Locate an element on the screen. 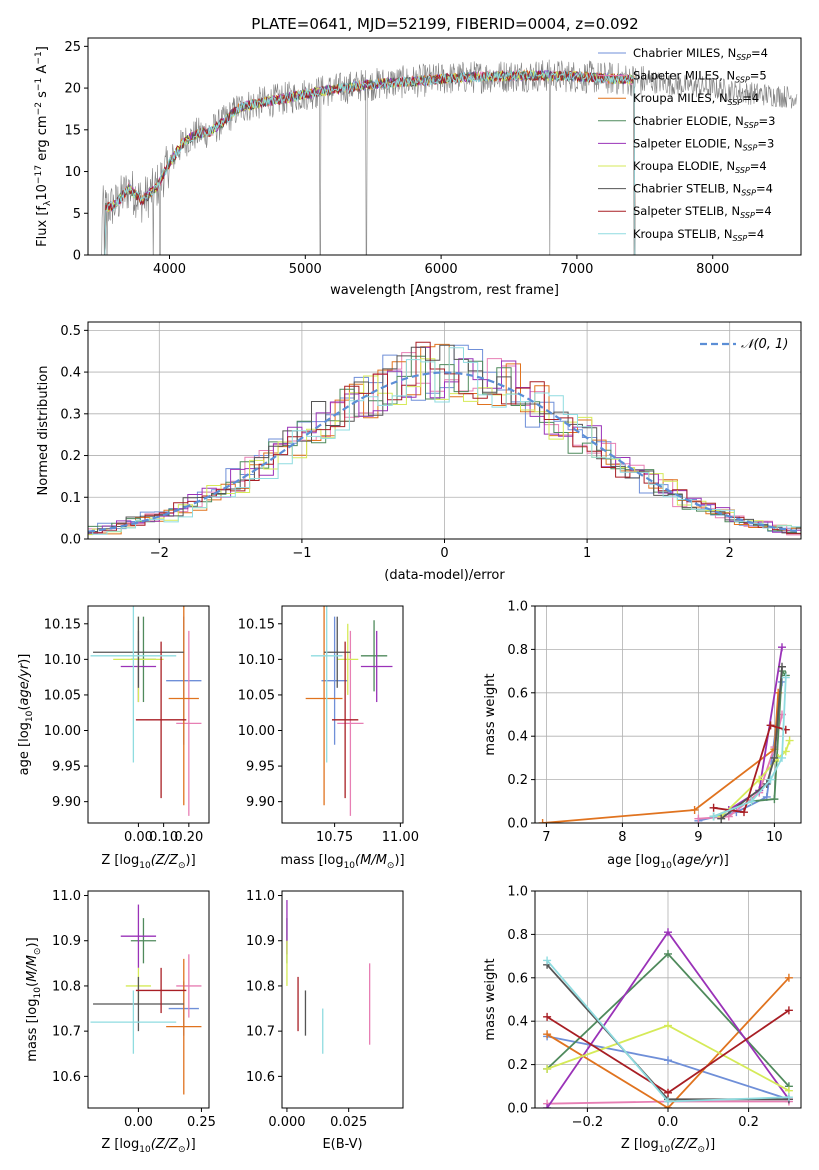 This screenshot has width=819, height=1170. x-axis-label: age [log10(age/yr)] is located at coordinates (668, 862).